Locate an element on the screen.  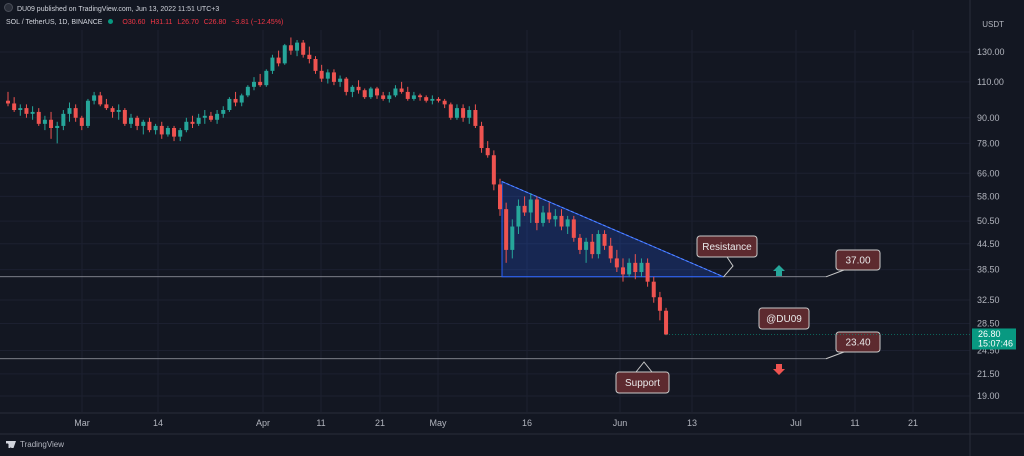
watermark-callout-text: @DU09 is located at coordinates (784, 319).